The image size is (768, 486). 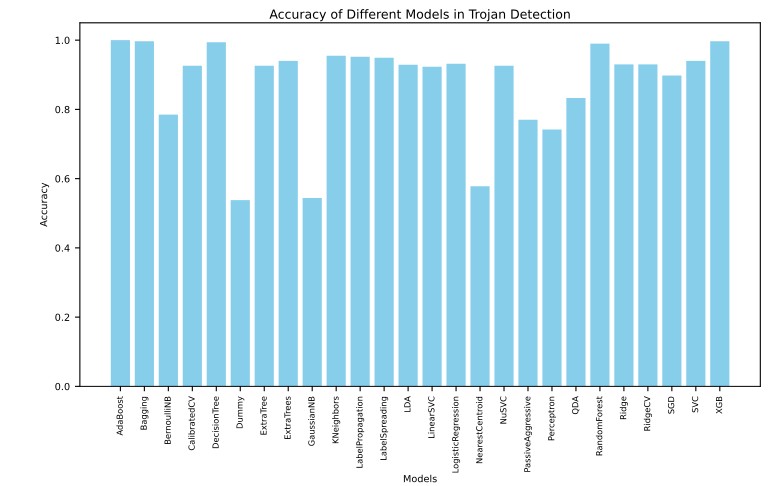 I want to click on x-tick-label: LogisticRegression, so click(x=456, y=434).